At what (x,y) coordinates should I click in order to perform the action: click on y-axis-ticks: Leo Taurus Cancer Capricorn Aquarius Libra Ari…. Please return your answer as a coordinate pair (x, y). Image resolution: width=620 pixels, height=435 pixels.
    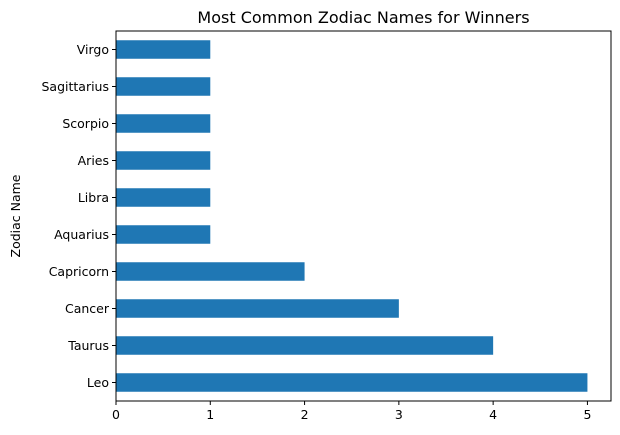
    Looking at the image, I should click on (78, 216).